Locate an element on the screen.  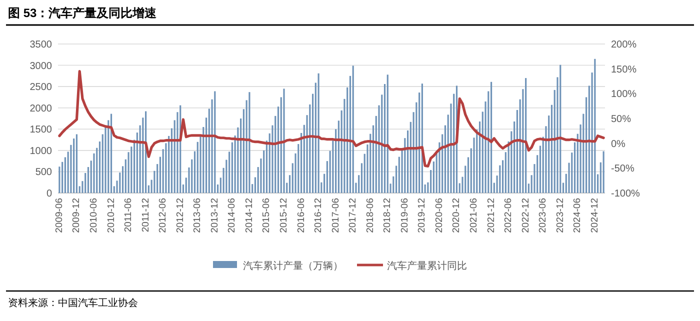
x-tick-label: 2015-12 is located at coordinates (284, 215).